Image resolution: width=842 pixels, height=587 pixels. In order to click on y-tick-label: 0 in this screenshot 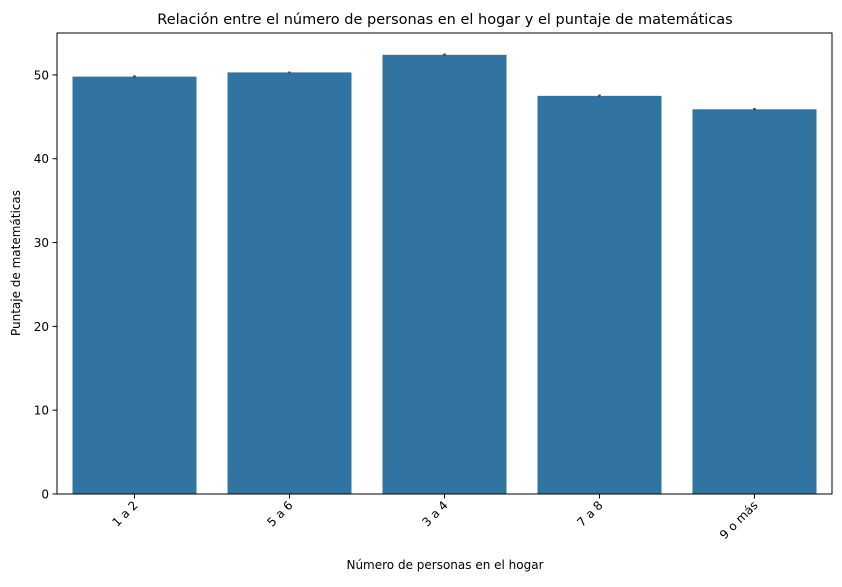, I will do `click(45, 495)`.